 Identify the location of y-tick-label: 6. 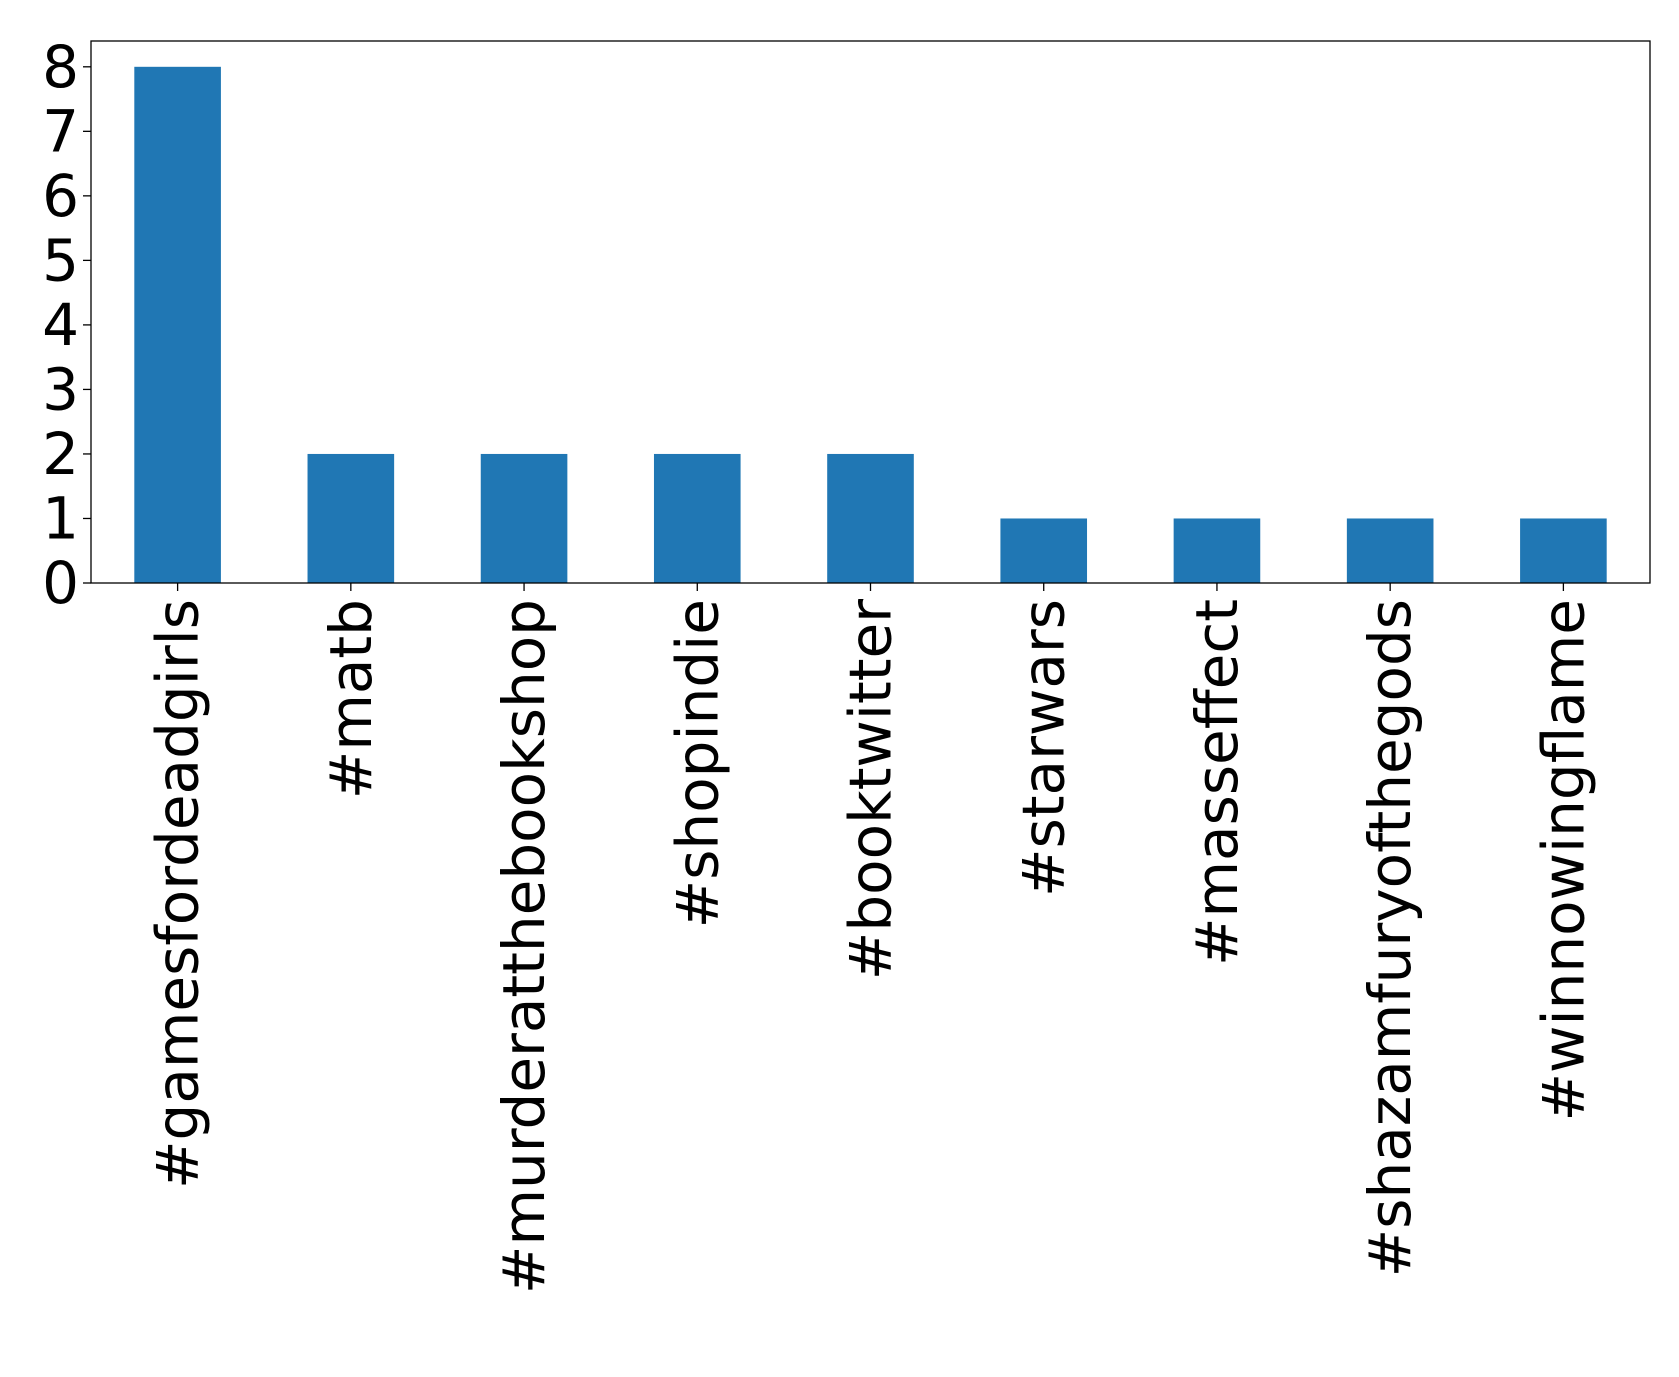
(60, 196).